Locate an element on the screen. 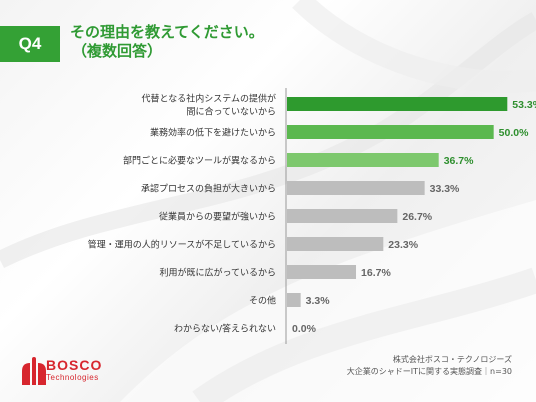  data-label: 36.7% is located at coordinates (459, 161).